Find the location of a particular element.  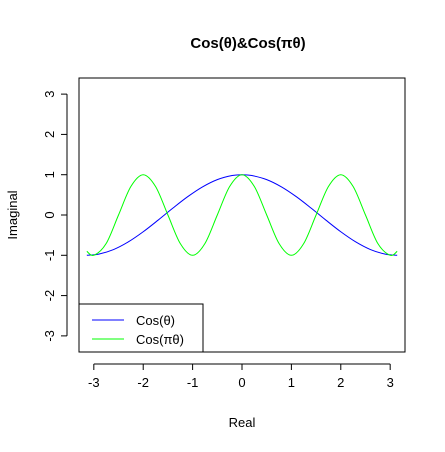

x-tick-label: 1 is located at coordinates (291, 382).